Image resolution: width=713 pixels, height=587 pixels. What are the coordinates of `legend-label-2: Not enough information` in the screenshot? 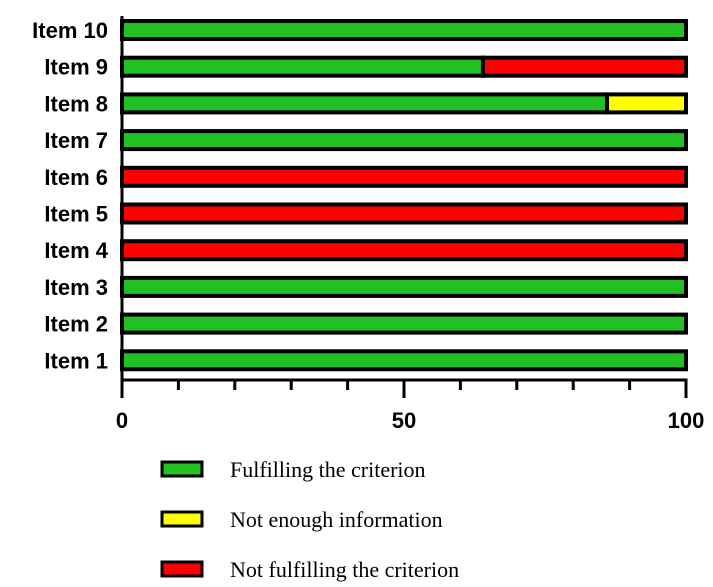 It's located at (336, 519).